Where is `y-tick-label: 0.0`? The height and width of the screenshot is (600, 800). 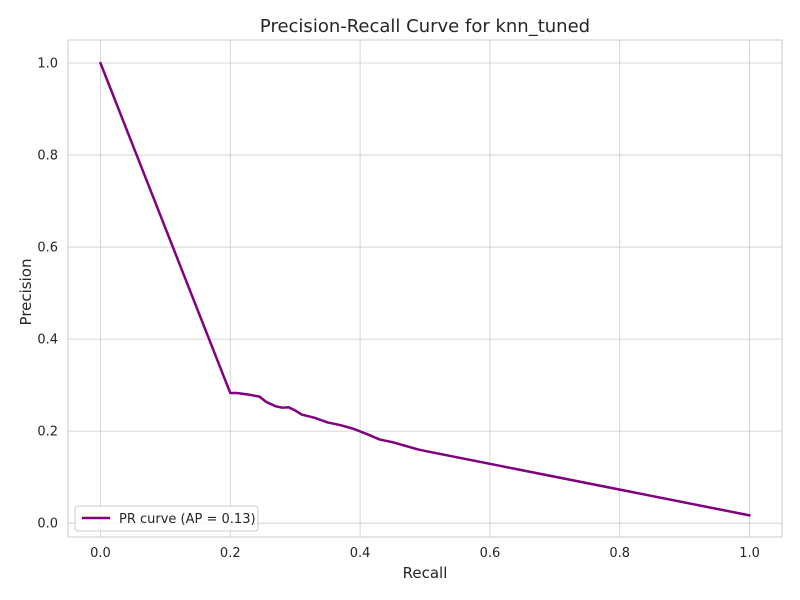 y-tick-label: 0.0 is located at coordinates (47, 524).